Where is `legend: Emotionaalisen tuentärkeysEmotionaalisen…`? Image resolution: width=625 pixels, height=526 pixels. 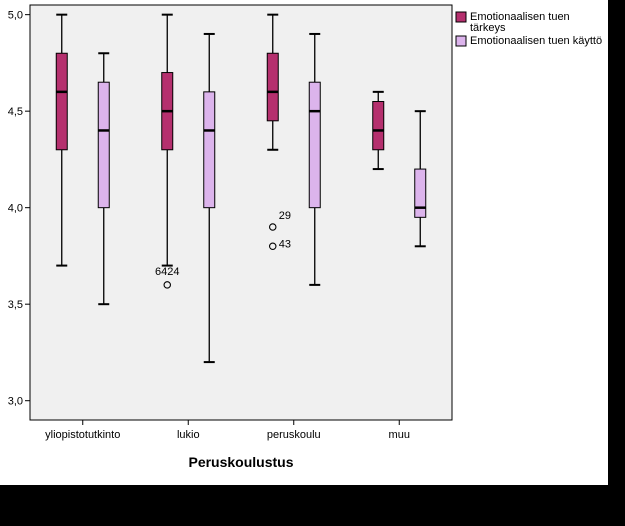
legend: Emotionaalisen tuentärkeysEmotionaalisen… is located at coordinates (528, 29).